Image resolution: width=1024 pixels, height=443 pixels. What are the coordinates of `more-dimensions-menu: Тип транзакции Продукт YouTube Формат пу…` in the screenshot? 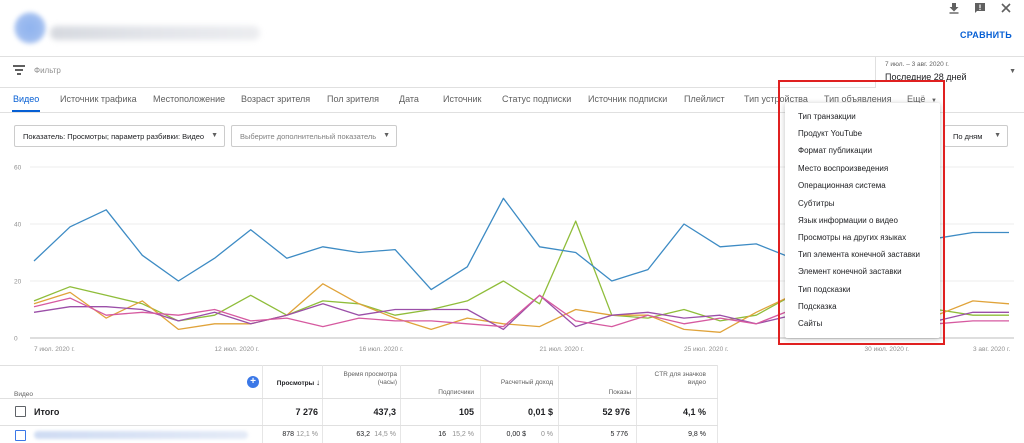 It's located at (862, 220).